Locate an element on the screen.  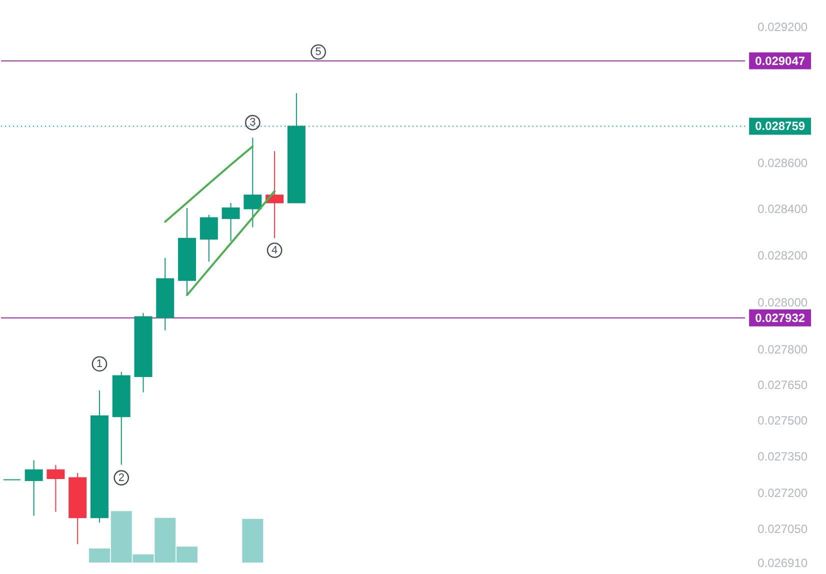
series-label: 2 is located at coordinates (121, 478).